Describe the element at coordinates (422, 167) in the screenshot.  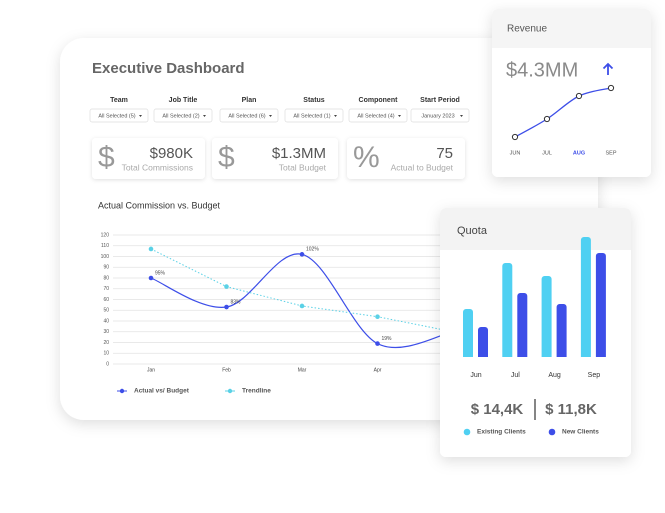
I see `kpi-label: Actual to Budget` at that location.